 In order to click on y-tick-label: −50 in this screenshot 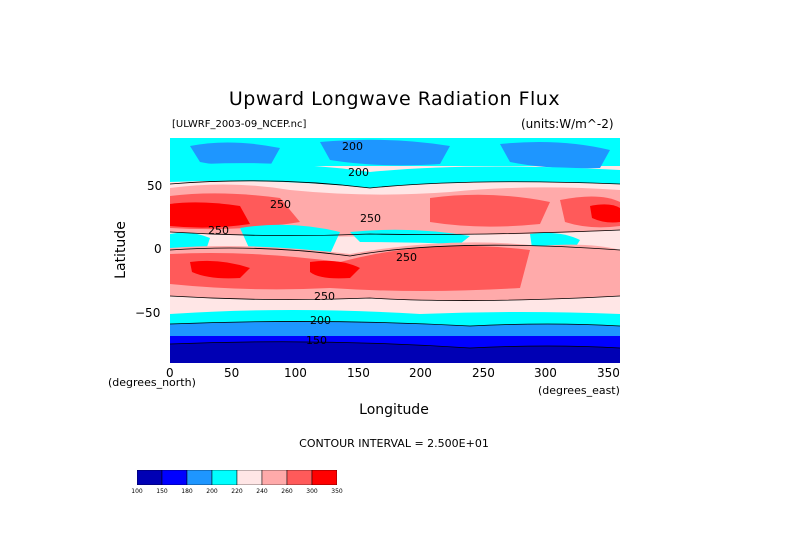, I will do `click(148, 313)`.